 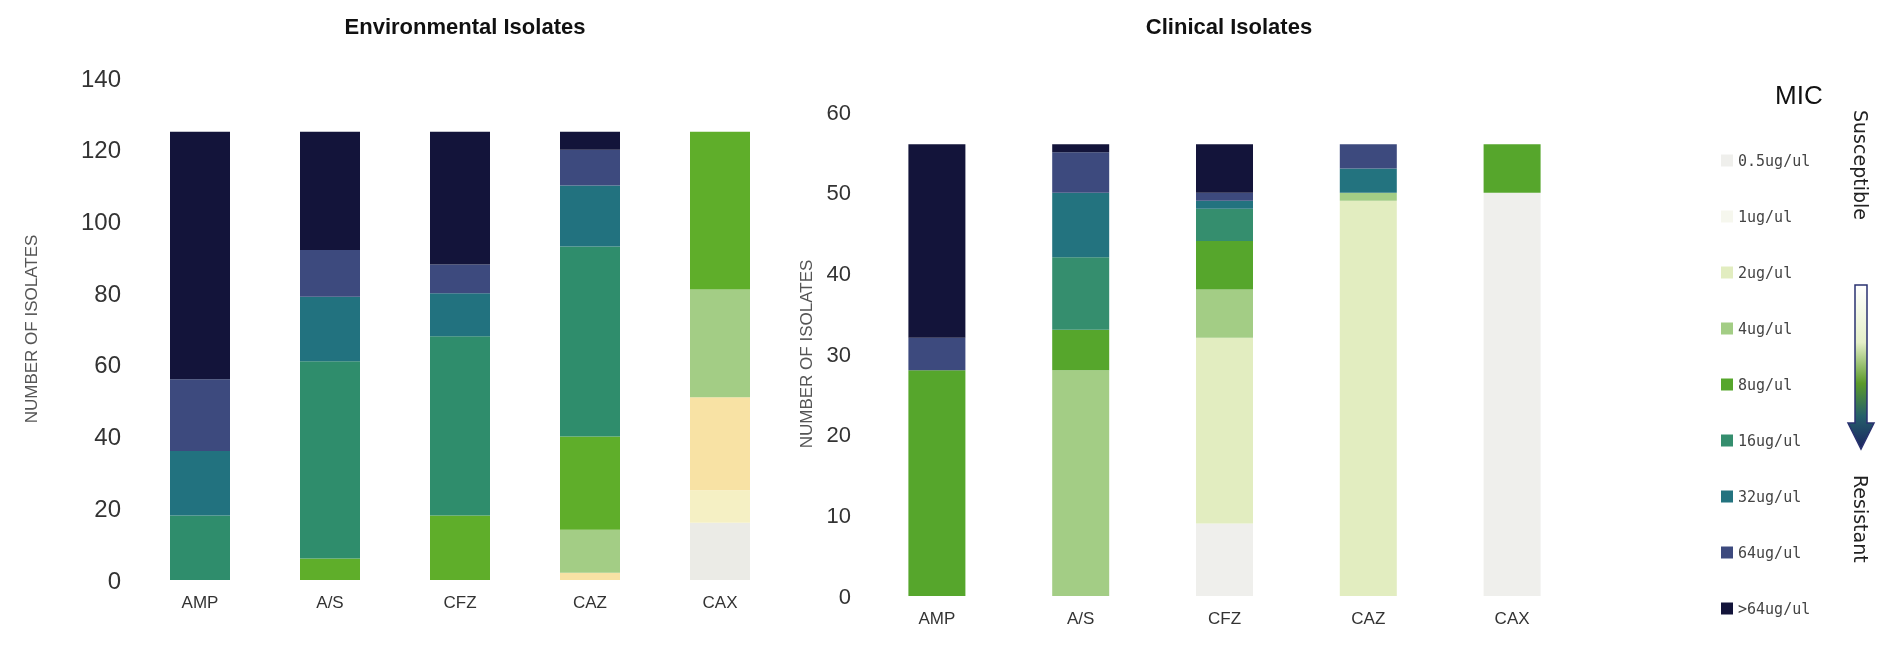 I want to click on legend-label: 0.5ug/ul, so click(x=1774, y=160).